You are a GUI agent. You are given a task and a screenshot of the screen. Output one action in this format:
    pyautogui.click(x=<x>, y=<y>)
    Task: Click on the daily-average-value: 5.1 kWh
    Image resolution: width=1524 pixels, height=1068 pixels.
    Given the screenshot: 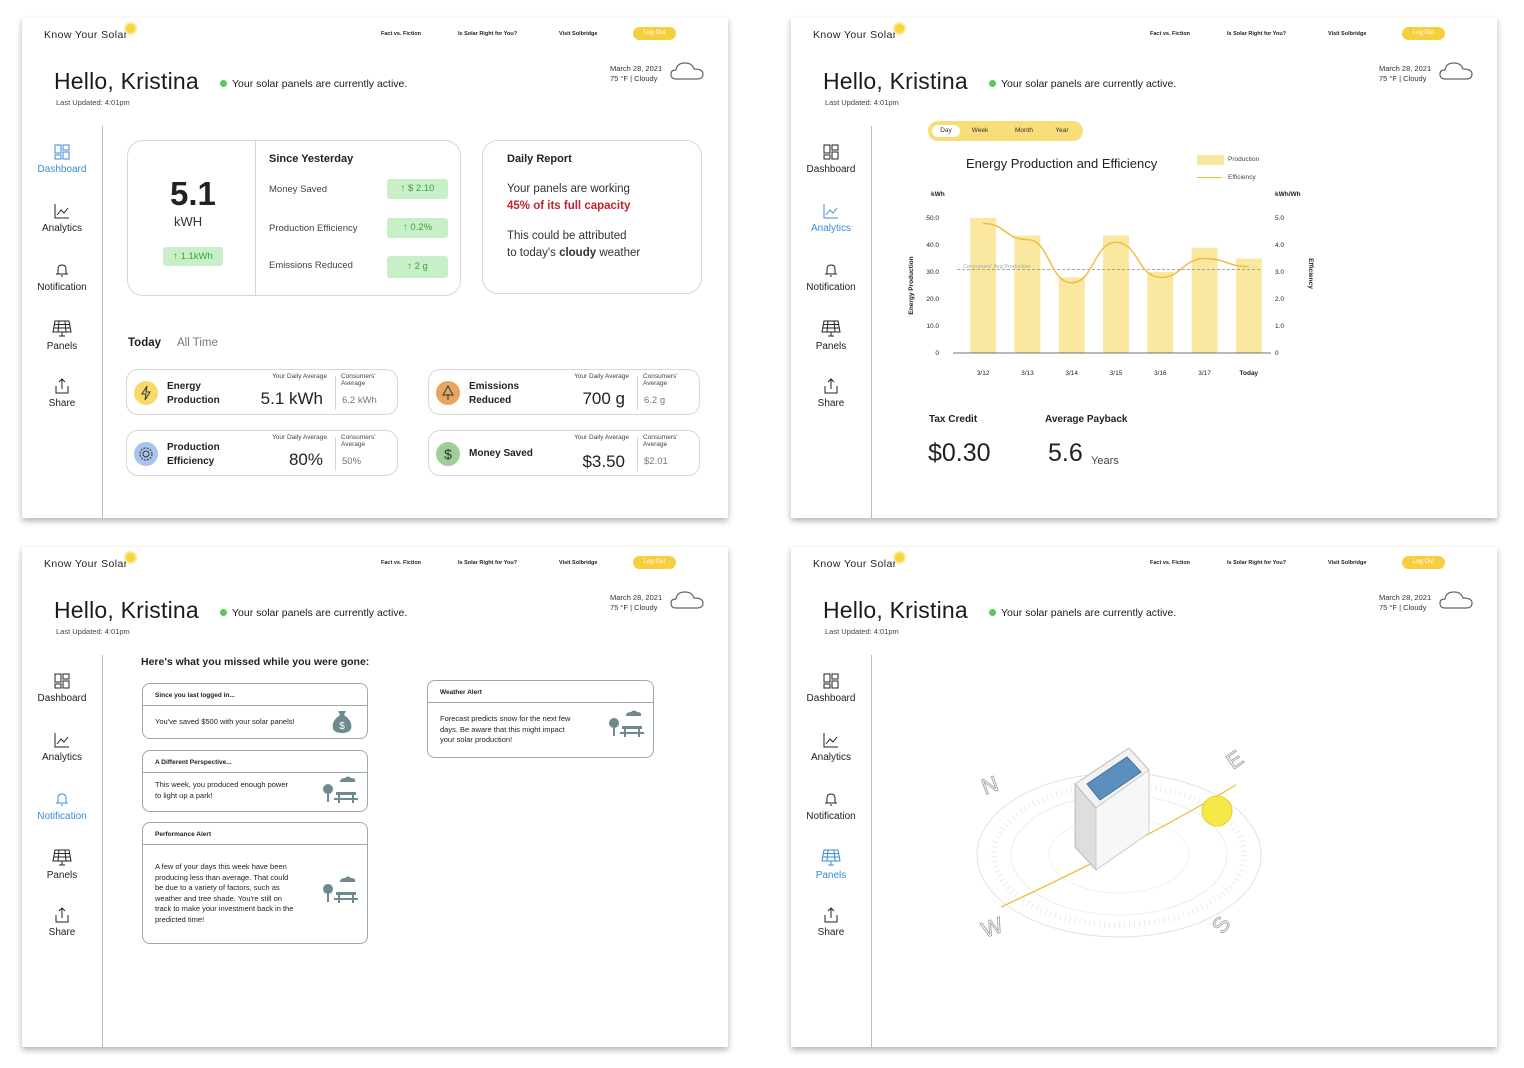 What is the action you would take?
    pyautogui.click(x=291, y=398)
    